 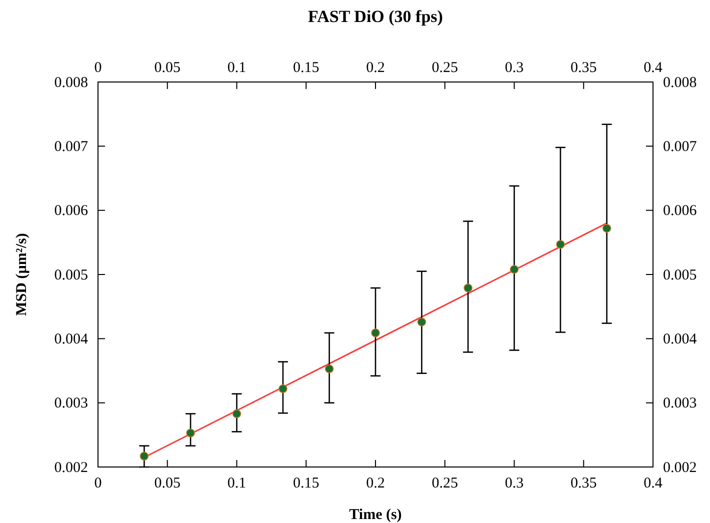 I want to click on x2-tick-label: 0.25, so click(x=445, y=484).